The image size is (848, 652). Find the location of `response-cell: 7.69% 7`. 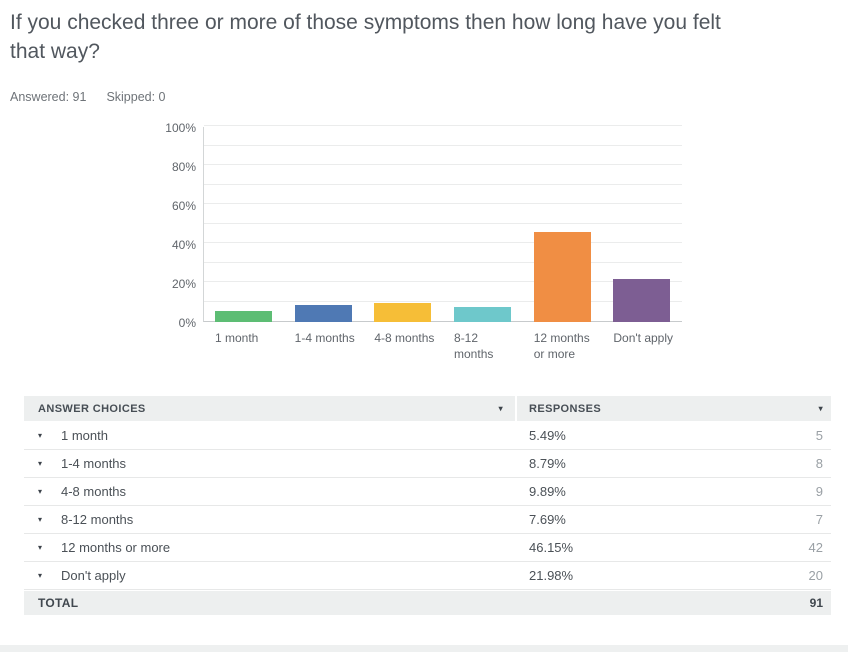

response-cell: 7.69% 7 is located at coordinates (674, 519).